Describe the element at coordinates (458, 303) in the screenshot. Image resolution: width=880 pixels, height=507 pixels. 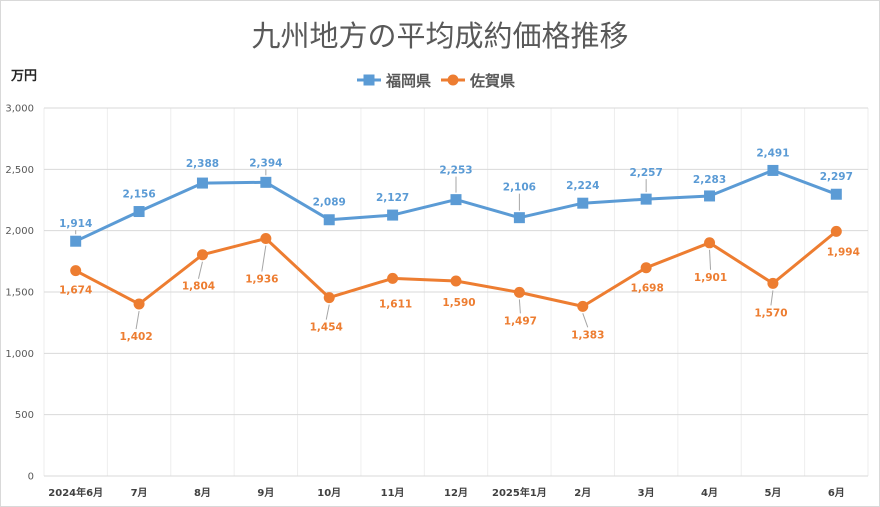
I see `saga-data-label: 1,590` at that location.